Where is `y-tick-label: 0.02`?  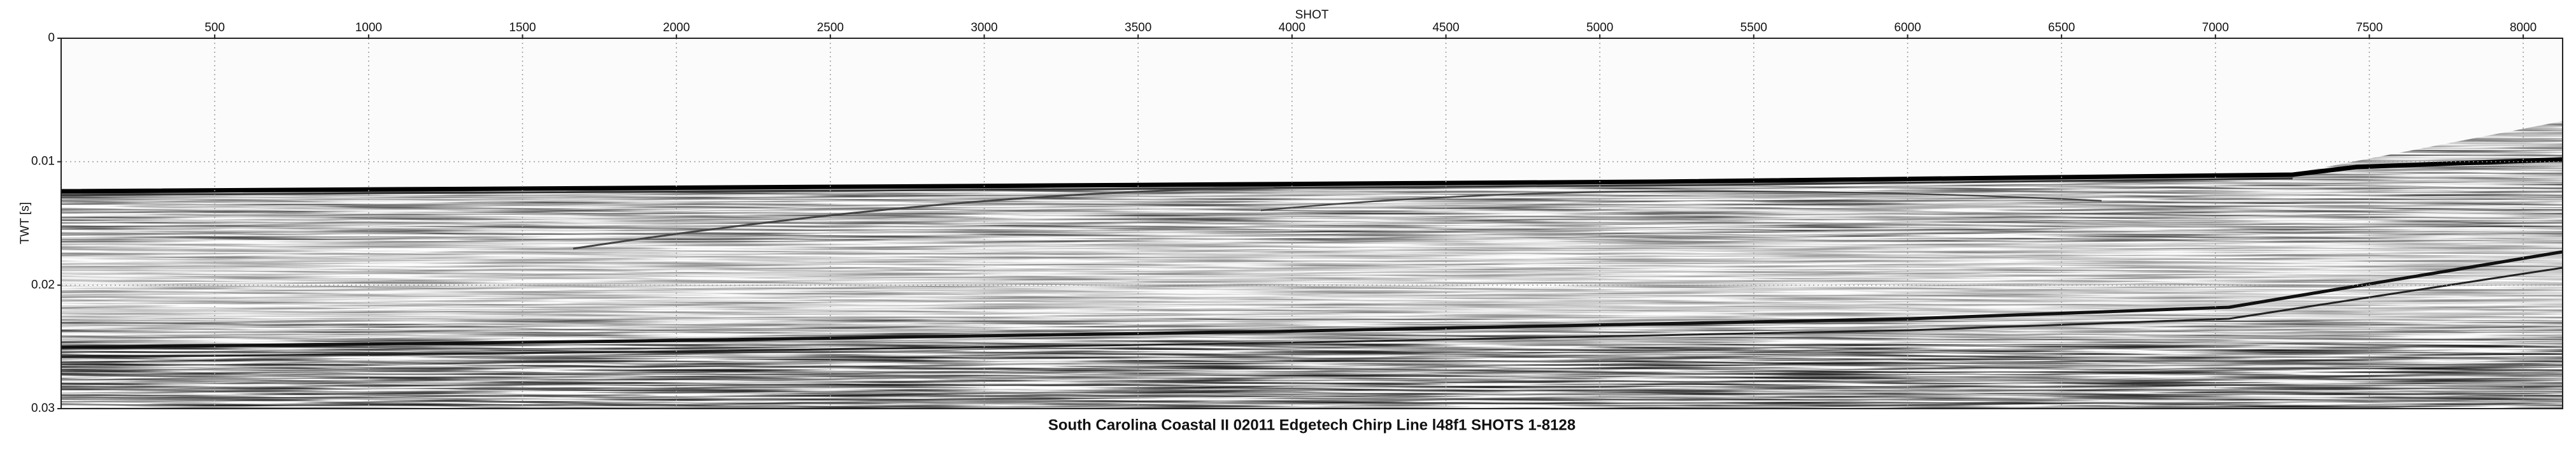 y-tick-label: 0.02 is located at coordinates (43, 284).